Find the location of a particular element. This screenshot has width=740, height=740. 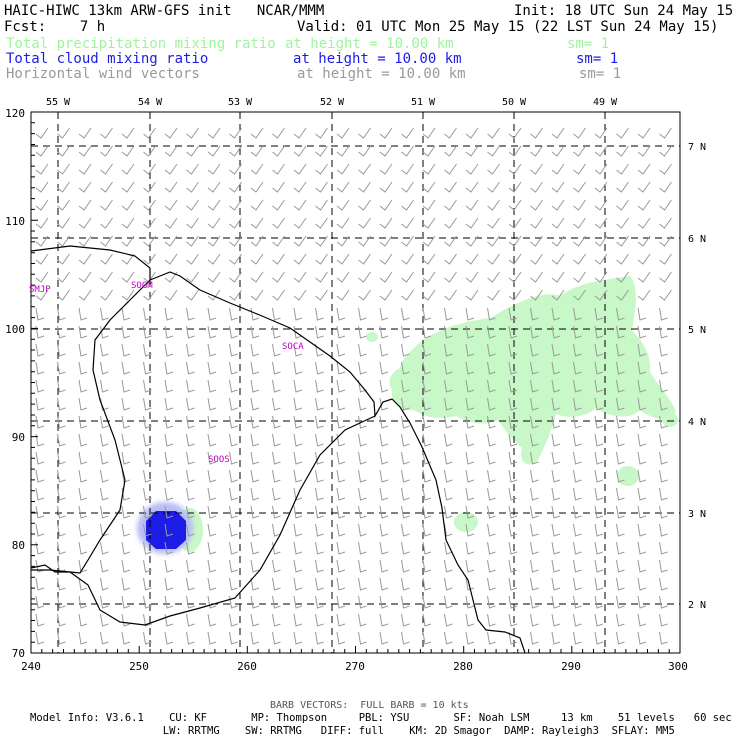

field-cloud-height: at height = 10.00 km is located at coordinates (377, 59).